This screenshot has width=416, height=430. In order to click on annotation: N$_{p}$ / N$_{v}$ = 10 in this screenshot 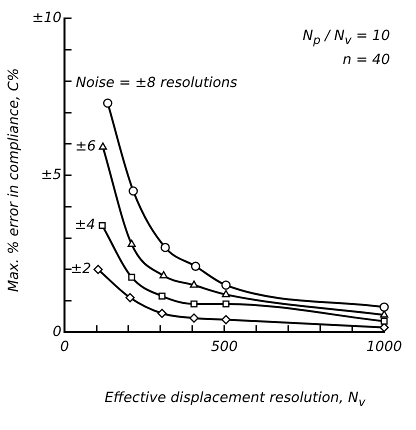, I will do `click(346, 38)`.